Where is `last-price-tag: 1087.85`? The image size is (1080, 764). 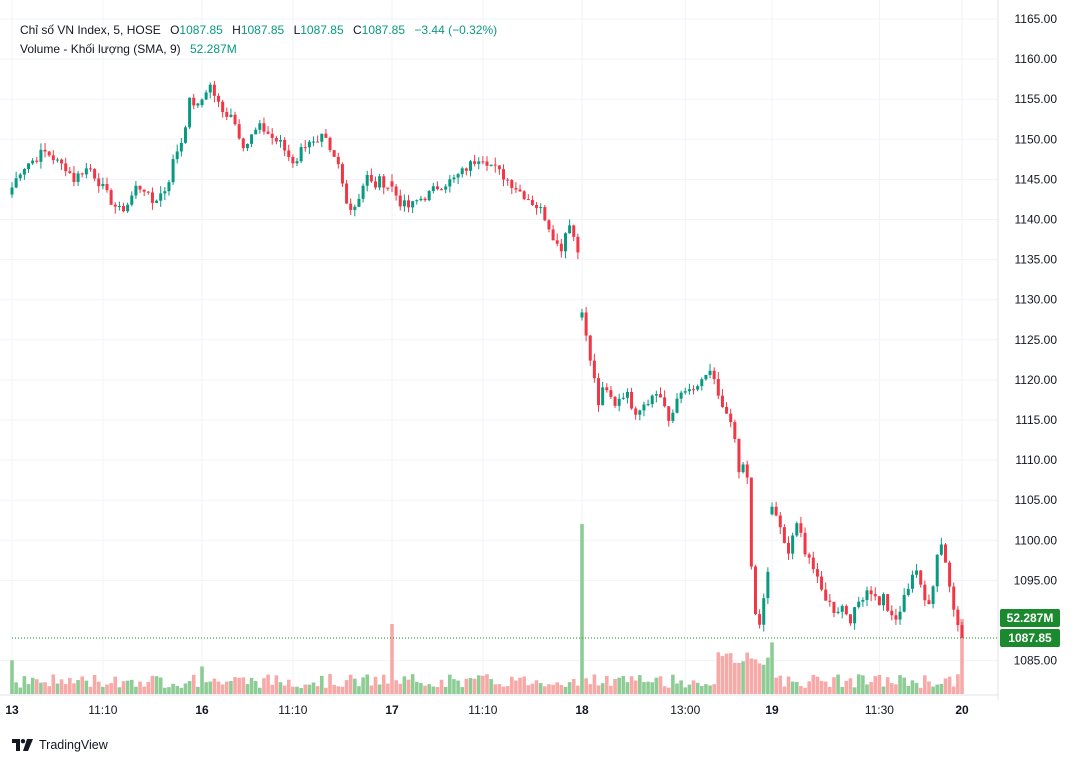 last-price-tag: 1087.85 is located at coordinates (1030, 638).